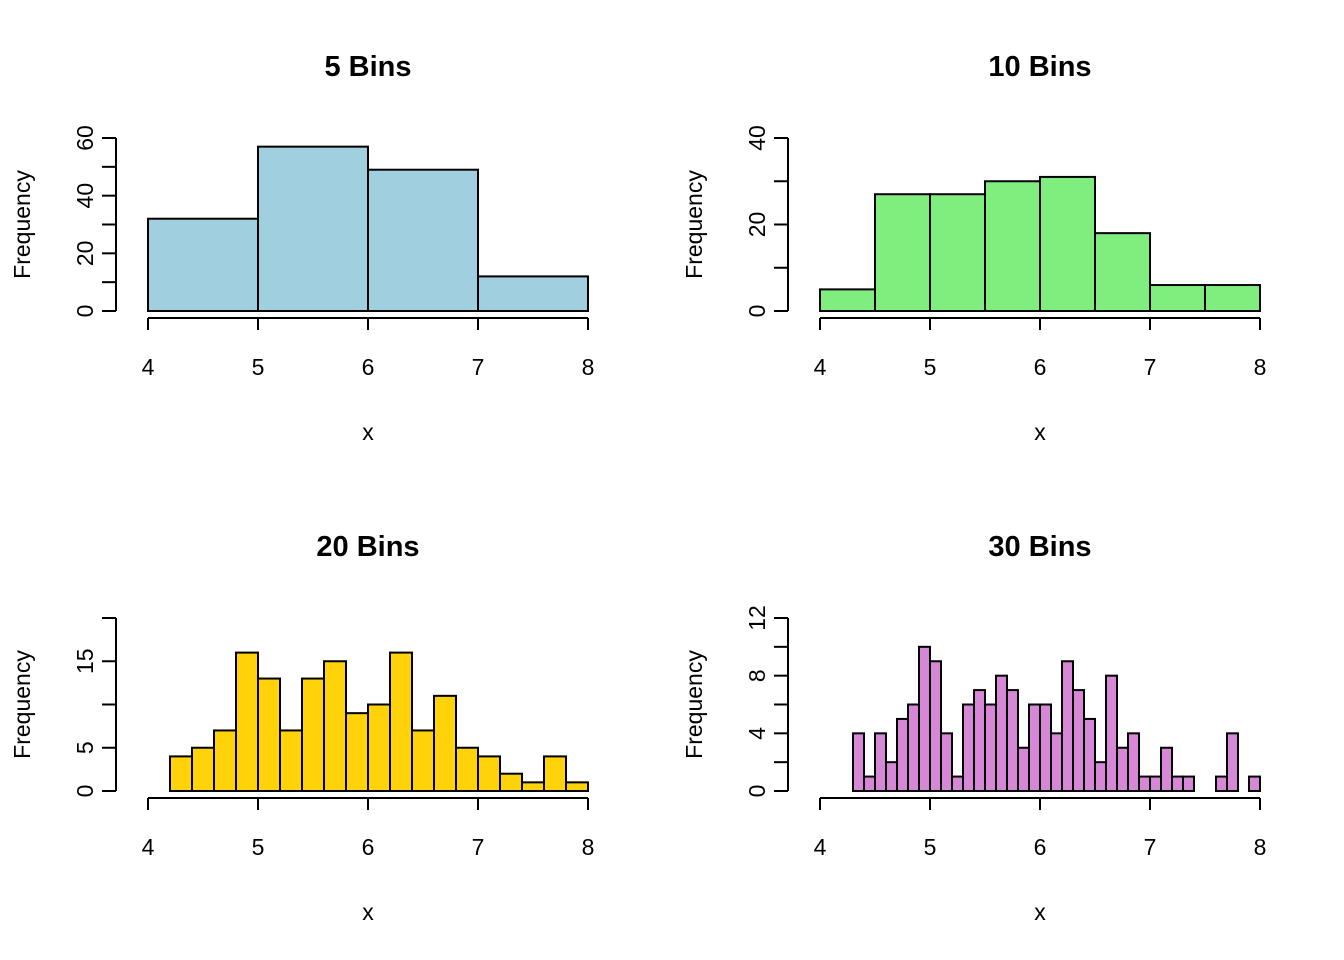  What do you see at coordinates (85, 661) in the screenshot?
I see `y-tick-label: 15` at bounding box center [85, 661].